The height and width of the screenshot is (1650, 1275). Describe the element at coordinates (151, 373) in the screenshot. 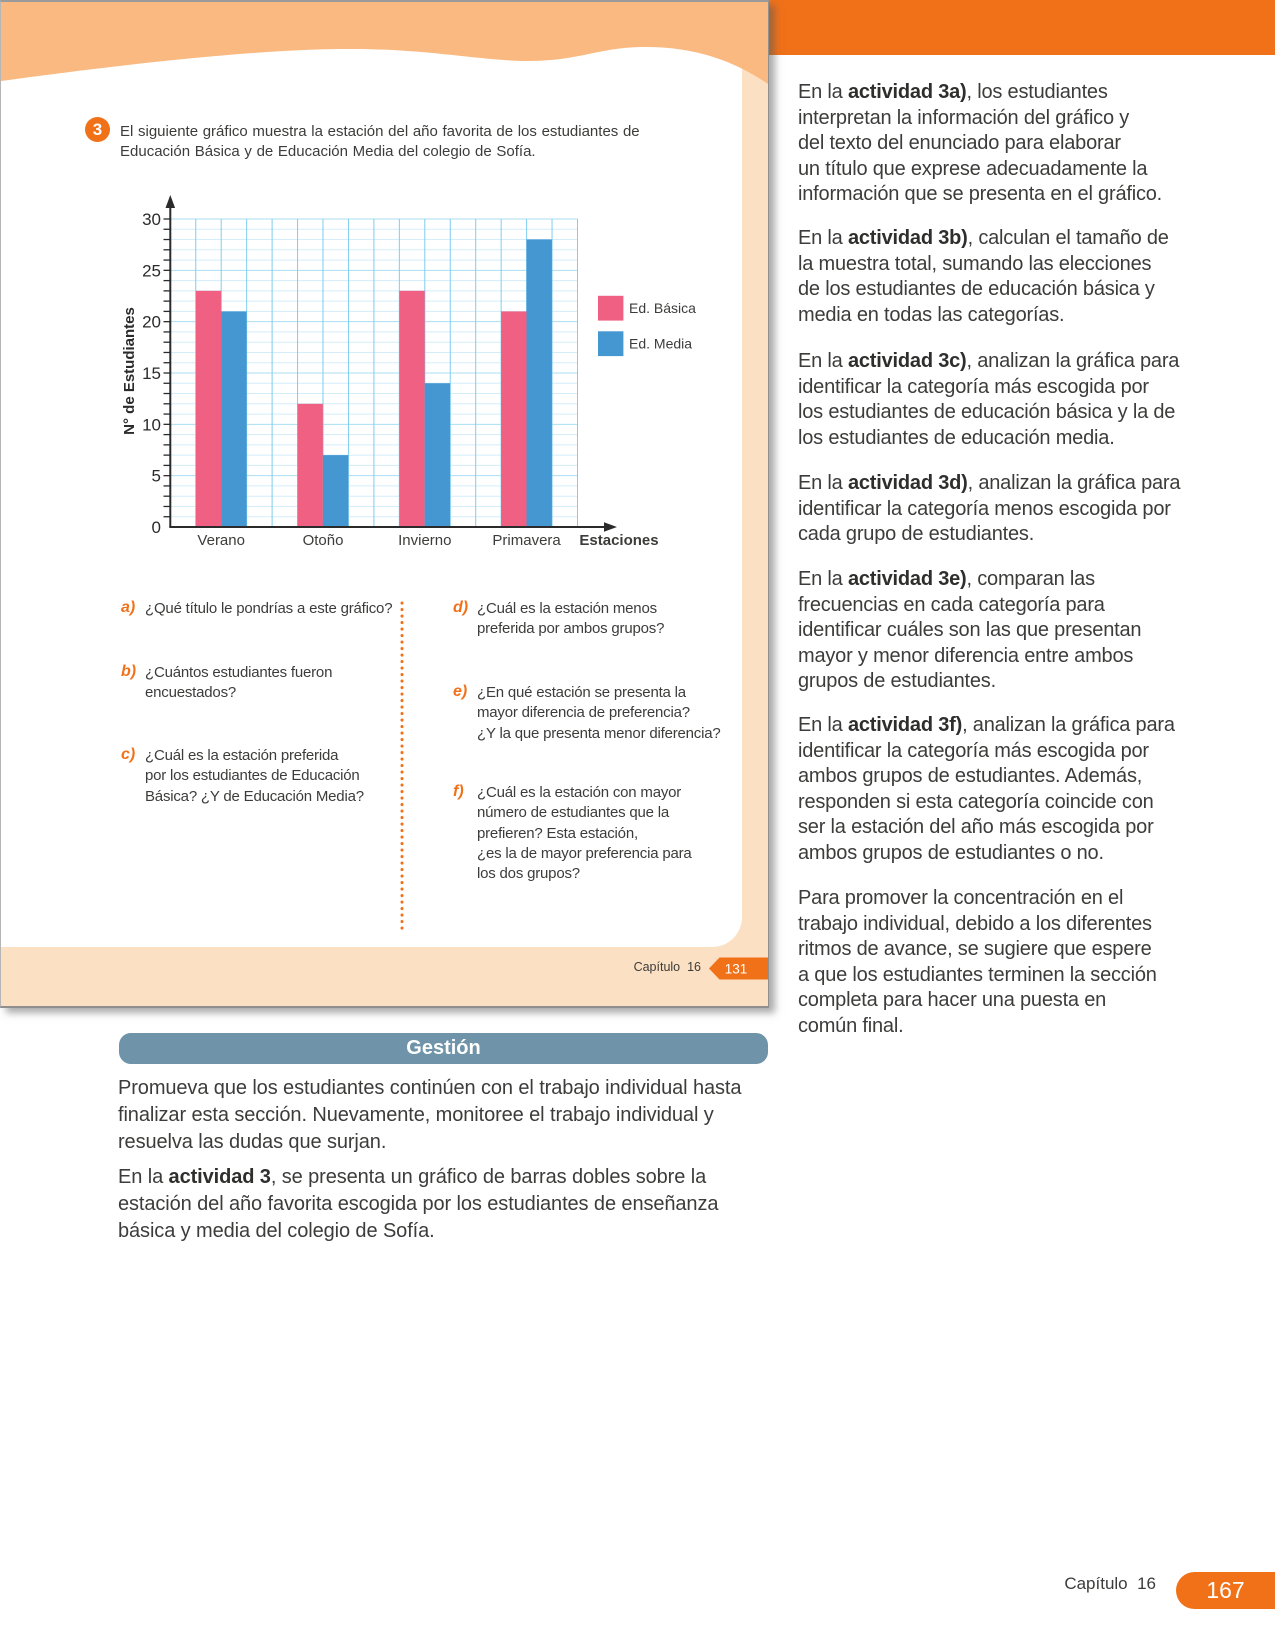

I see `svg-text: 15` at that location.